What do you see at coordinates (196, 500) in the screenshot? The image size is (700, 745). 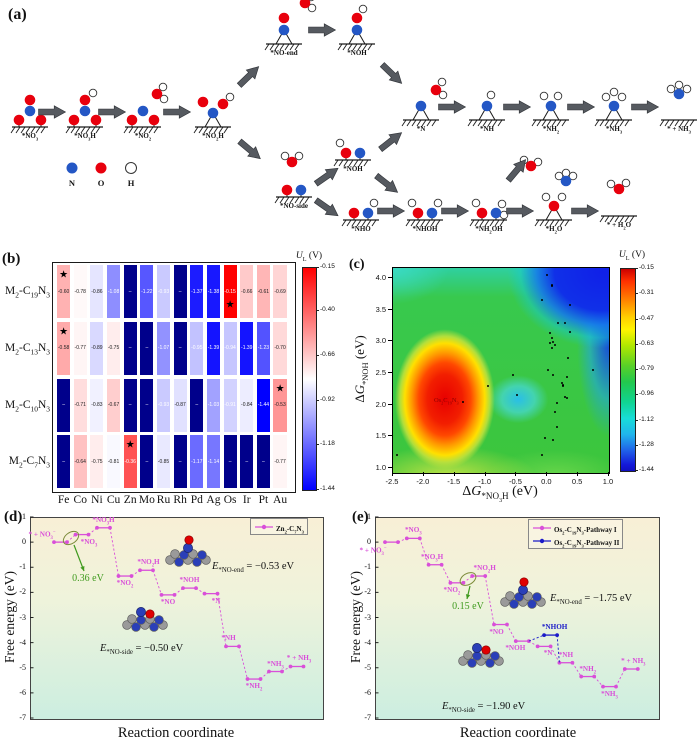 I see `heatmap-col-label: Pd` at bounding box center [196, 500].